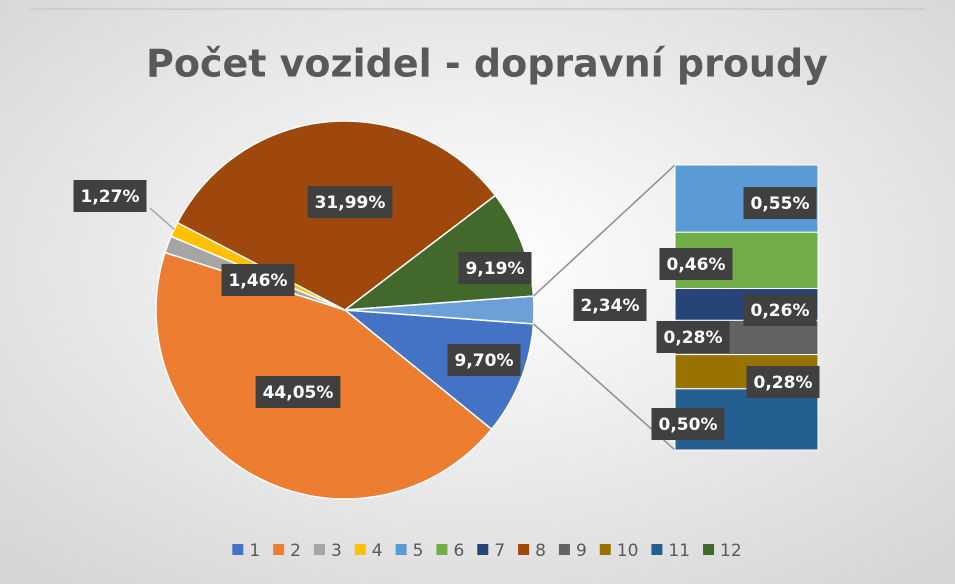 The width and height of the screenshot is (955, 584). Describe the element at coordinates (327, 551) in the screenshot. I see `legend-item: 3` at that location.